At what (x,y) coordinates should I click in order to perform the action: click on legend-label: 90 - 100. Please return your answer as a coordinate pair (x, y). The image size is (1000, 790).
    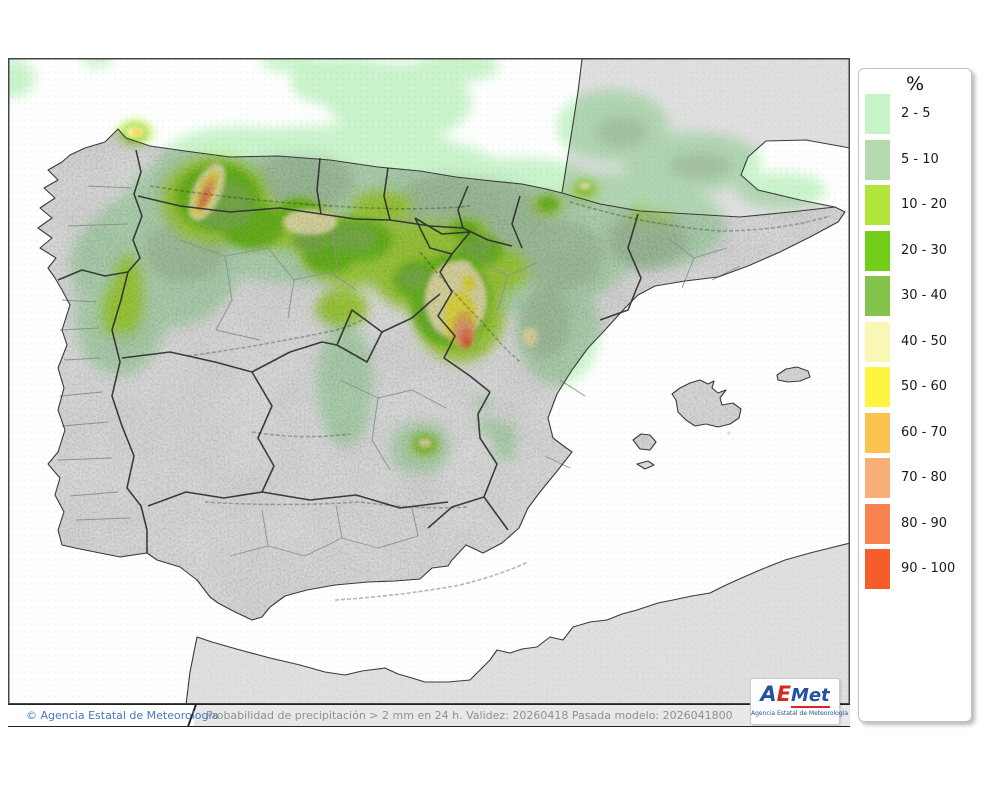
    Looking at the image, I should click on (928, 568).